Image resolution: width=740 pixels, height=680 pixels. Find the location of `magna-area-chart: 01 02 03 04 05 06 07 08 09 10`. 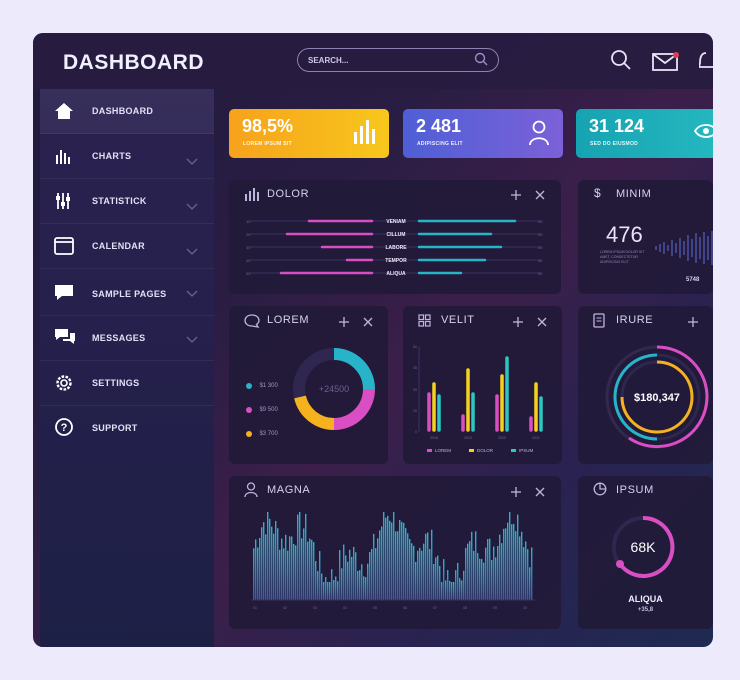

magna-area-chart: 01 02 03 04 05 06 07 08 09 10 is located at coordinates (393, 561).